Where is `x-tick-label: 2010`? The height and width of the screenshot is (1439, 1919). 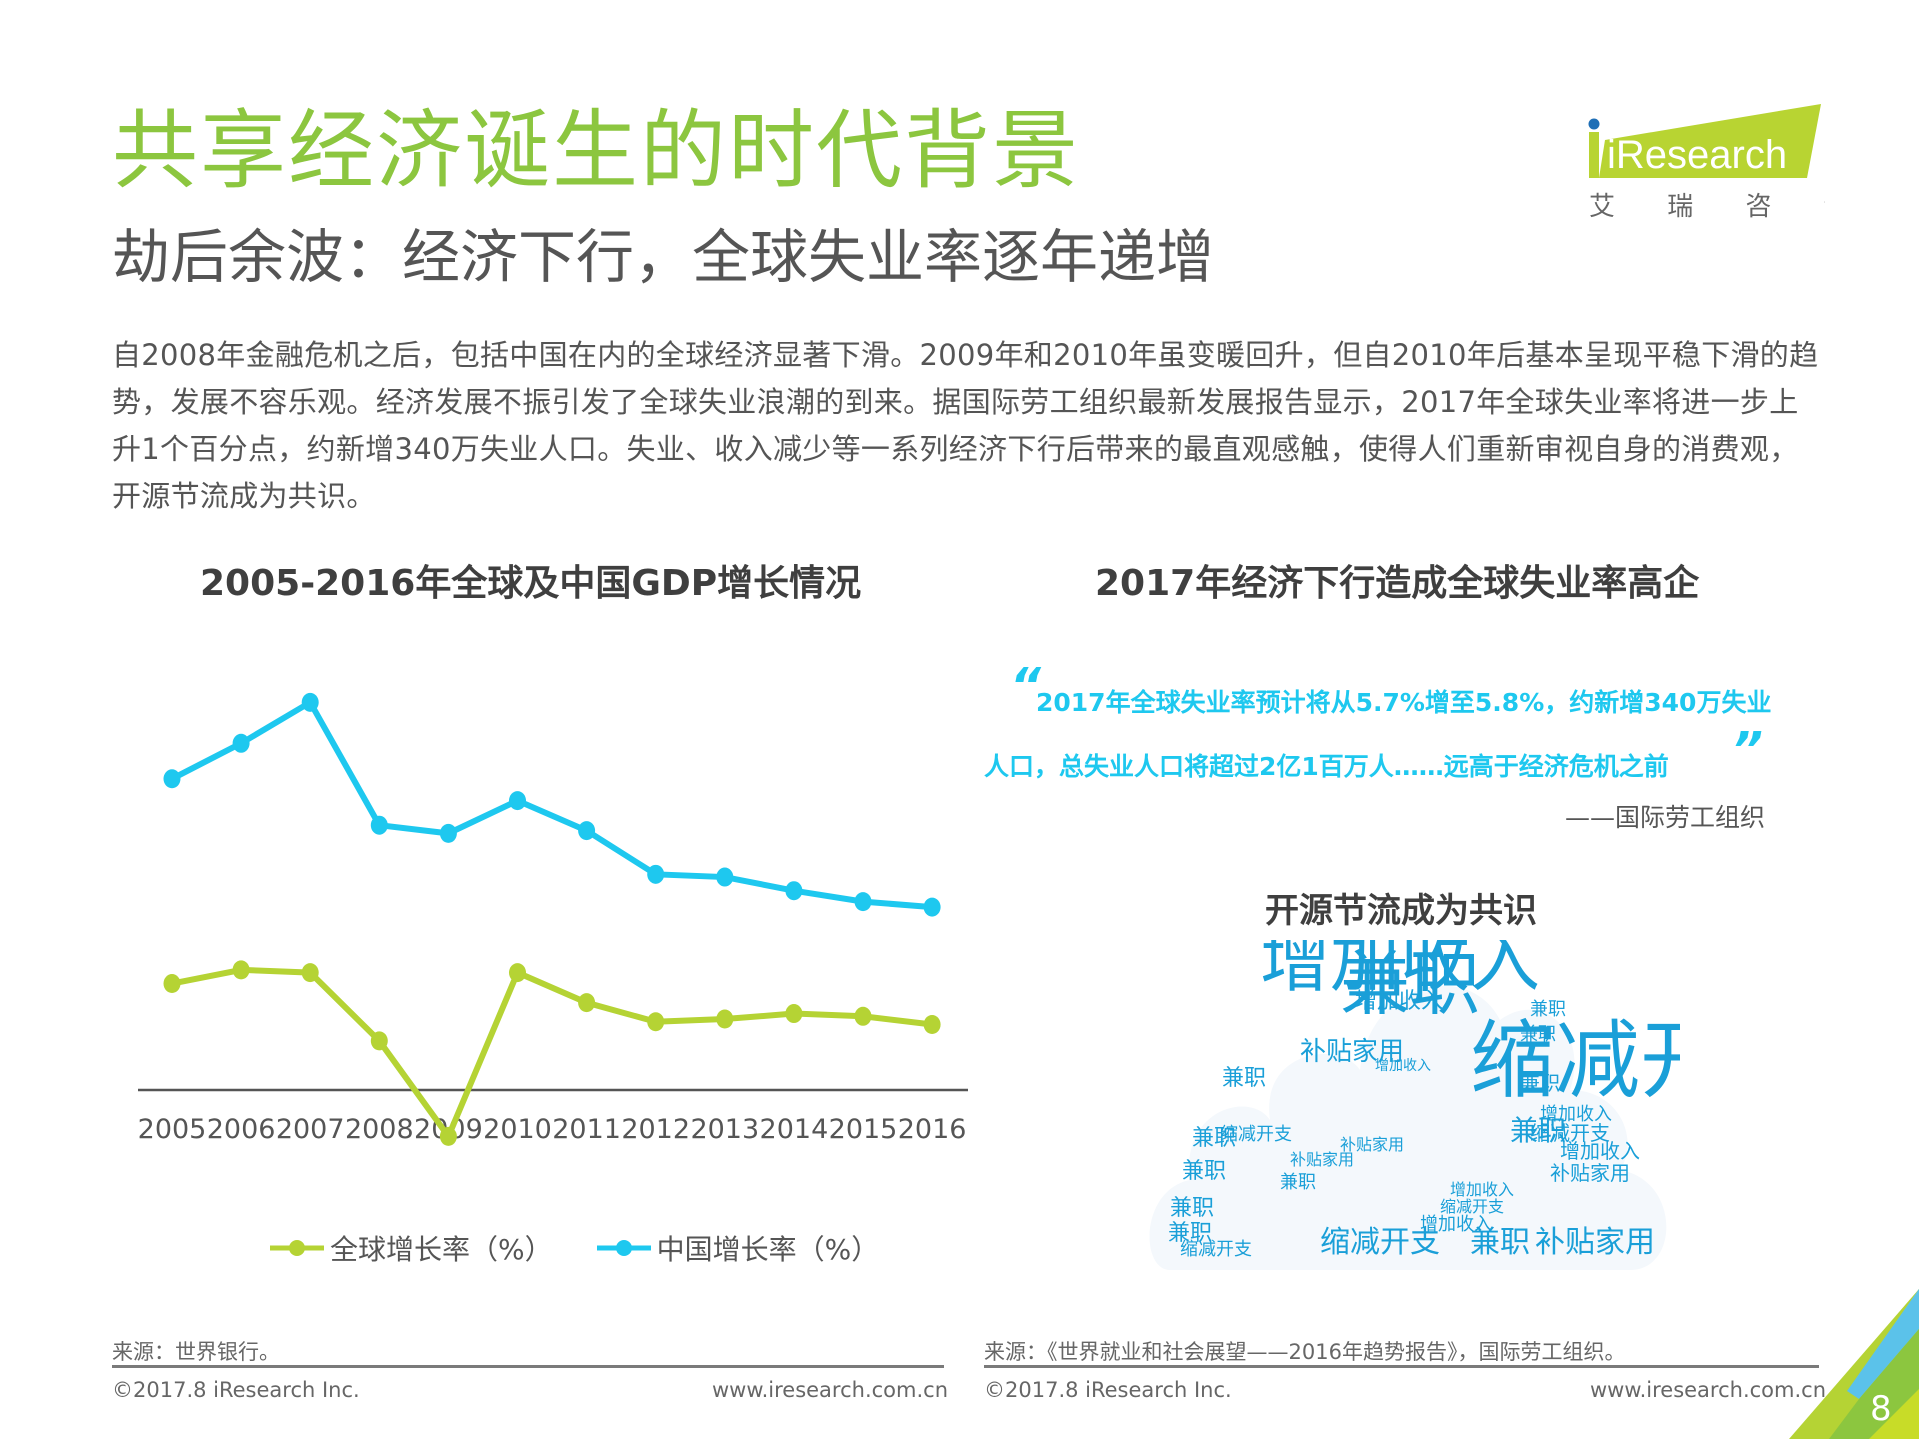
x-tick-label: 2010 is located at coordinates (517, 1129).